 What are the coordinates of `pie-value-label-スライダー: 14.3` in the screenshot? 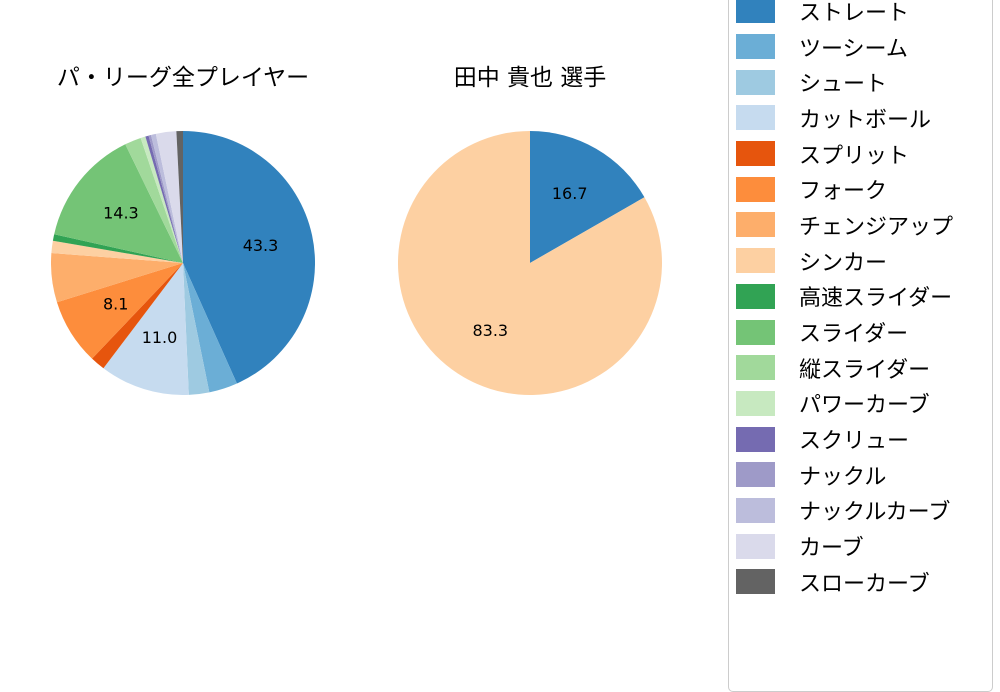 It's located at (121, 212).